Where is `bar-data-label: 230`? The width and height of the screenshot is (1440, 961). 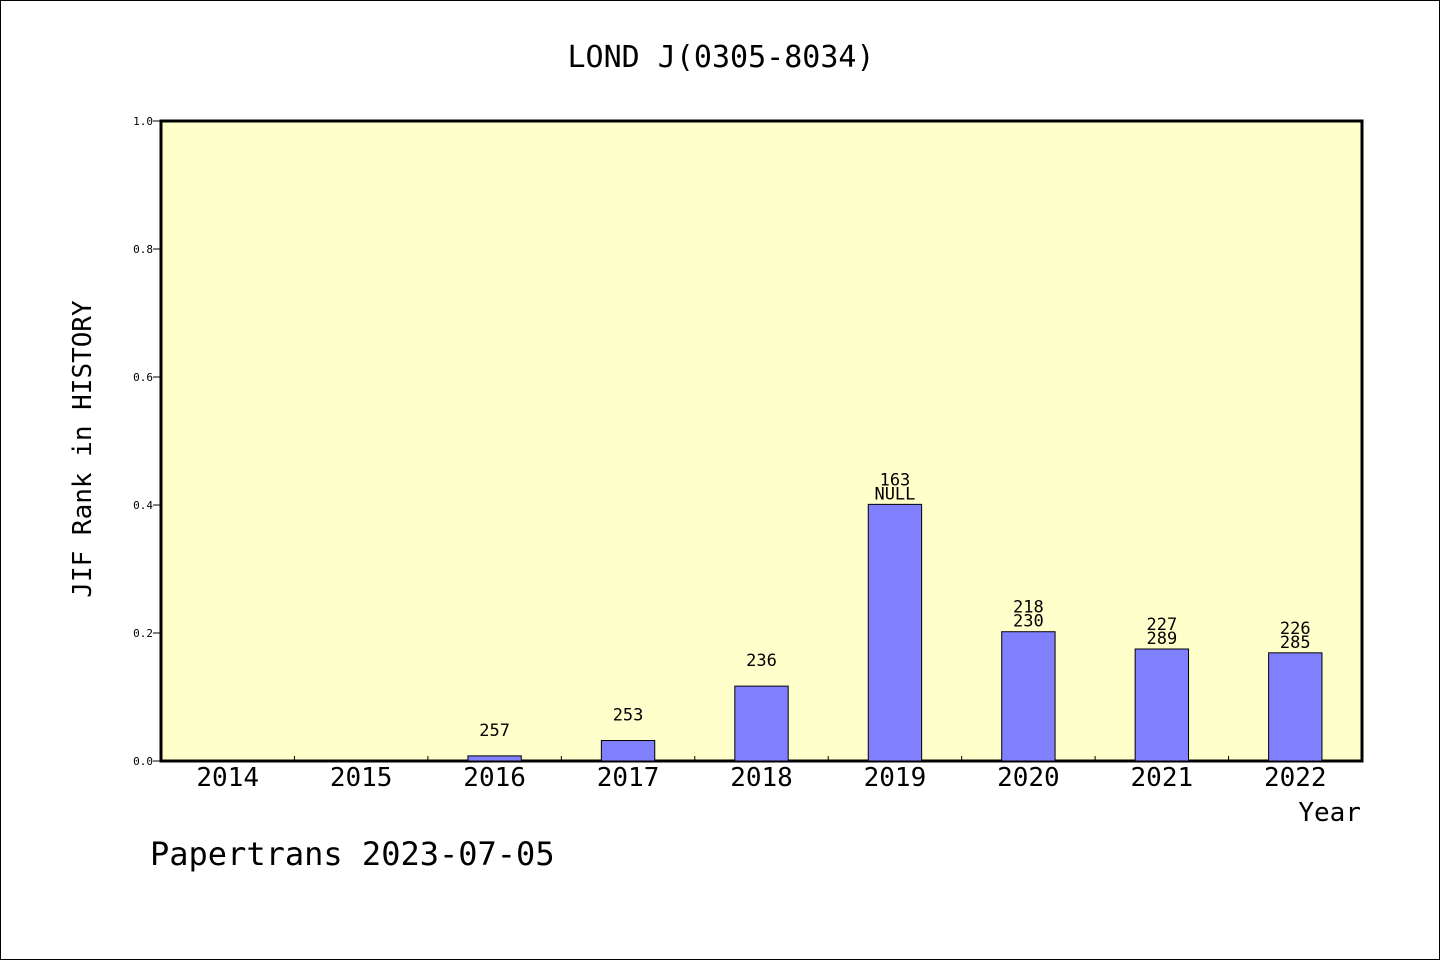
bar-data-label: 230 is located at coordinates (1028, 622).